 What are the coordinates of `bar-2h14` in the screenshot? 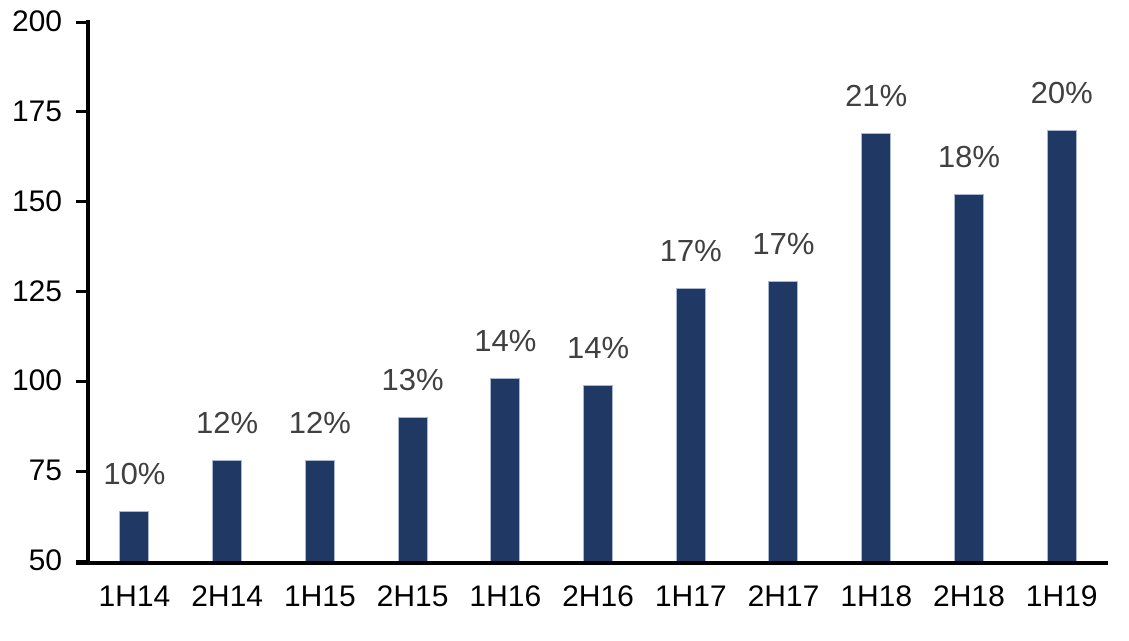 It's located at (227, 510).